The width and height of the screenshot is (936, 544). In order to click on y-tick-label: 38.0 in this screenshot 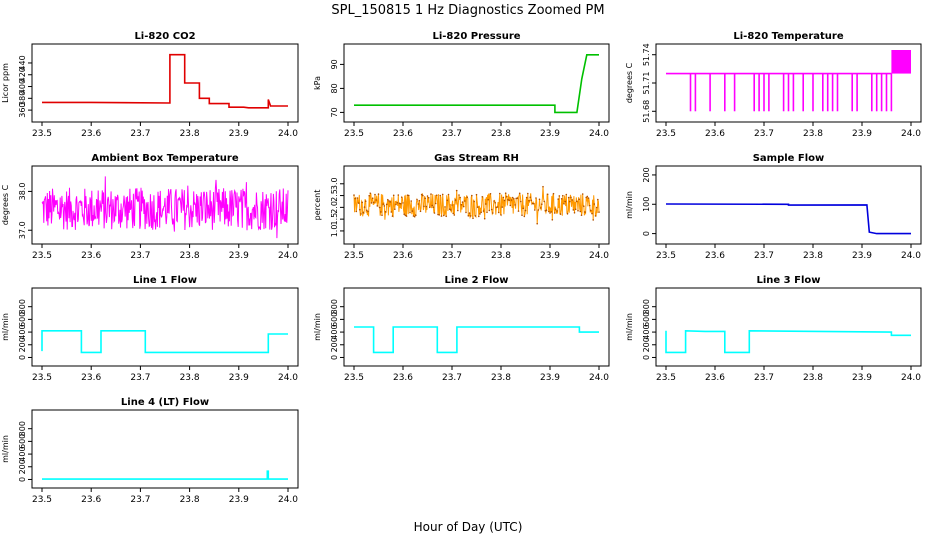, I will do `click(22, 192)`.